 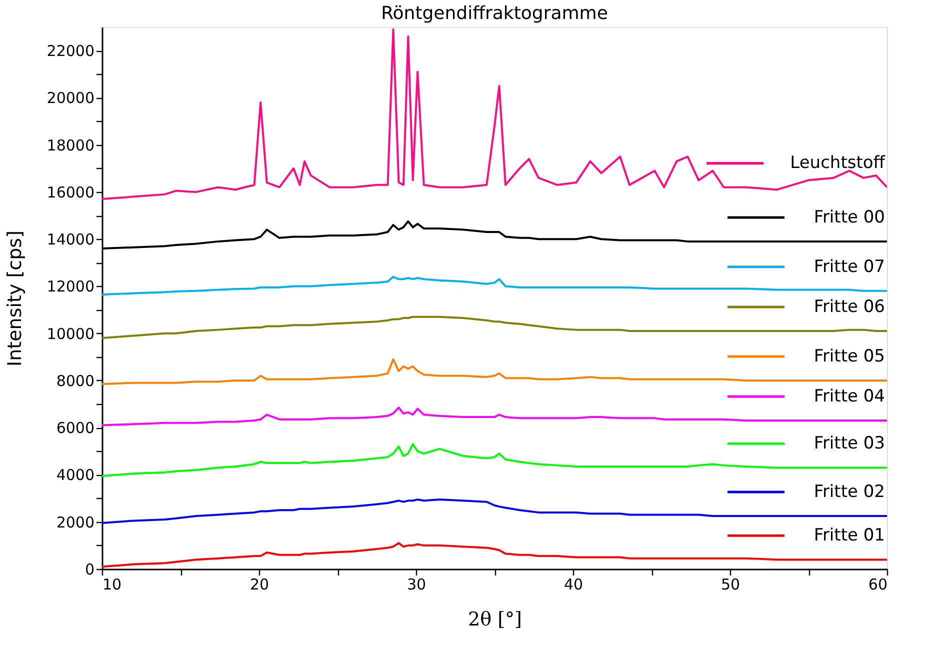 What do you see at coordinates (70, 98) in the screenshot?
I see `y-tick-label: 20000` at bounding box center [70, 98].